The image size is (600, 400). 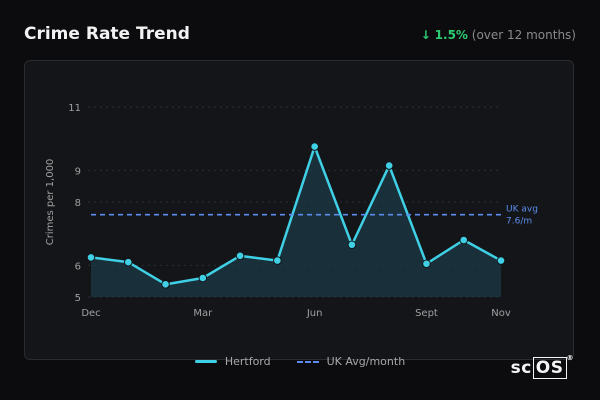 What do you see at coordinates (314, 313) in the screenshot?
I see `x-tick-label: Jun` at bounding box center [314, 313].